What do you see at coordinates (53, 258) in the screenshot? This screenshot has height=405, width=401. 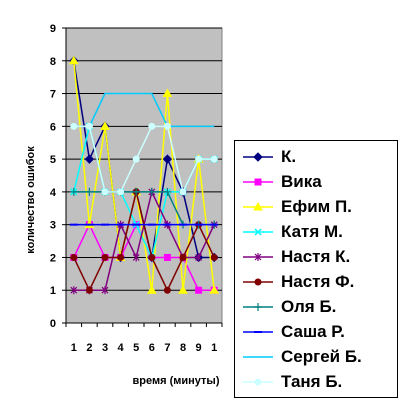 I see `y-tick-label: 2` at bounding box center [53, 258].